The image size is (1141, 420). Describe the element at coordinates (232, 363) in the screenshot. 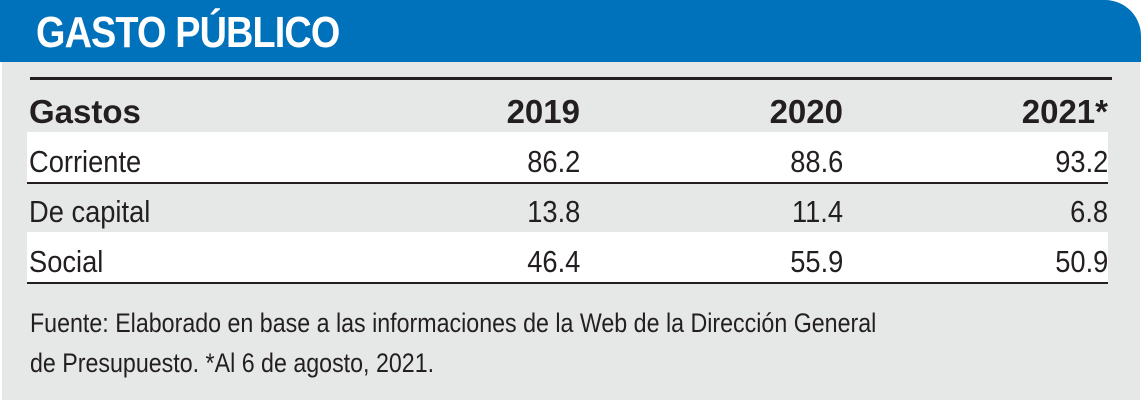

I see `source-note-line-2: de Presupuesto. *Al 6 de agosto, 2021.` at that location.